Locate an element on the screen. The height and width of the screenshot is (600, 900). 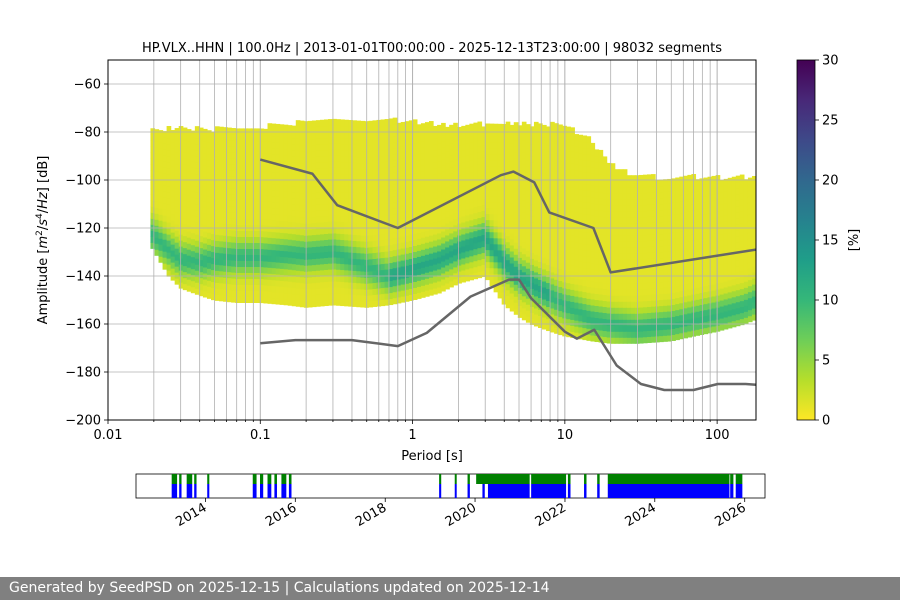
low-noise-model-curve is located at coordinates (508, 335).